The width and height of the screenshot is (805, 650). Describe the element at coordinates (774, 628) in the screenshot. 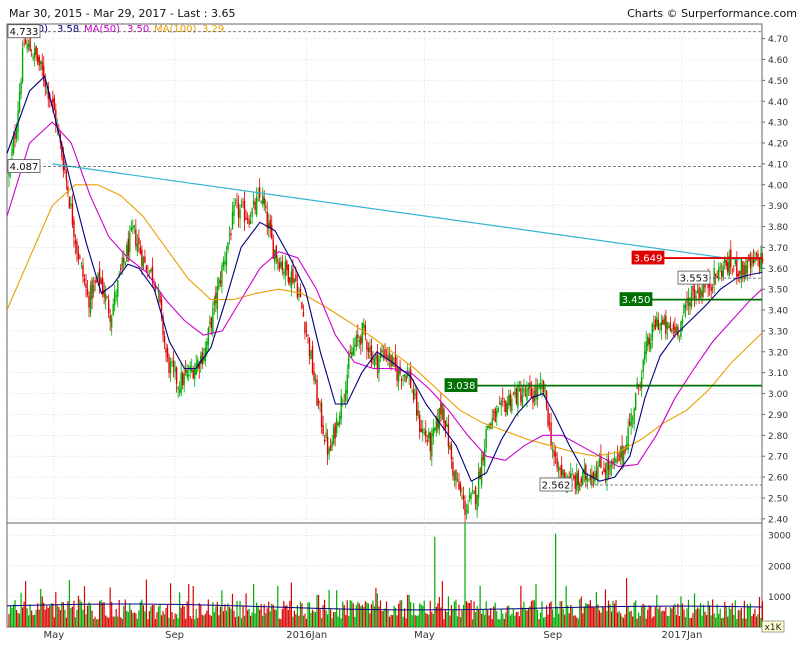

I see `volume-unit-label: x1K` at that location.